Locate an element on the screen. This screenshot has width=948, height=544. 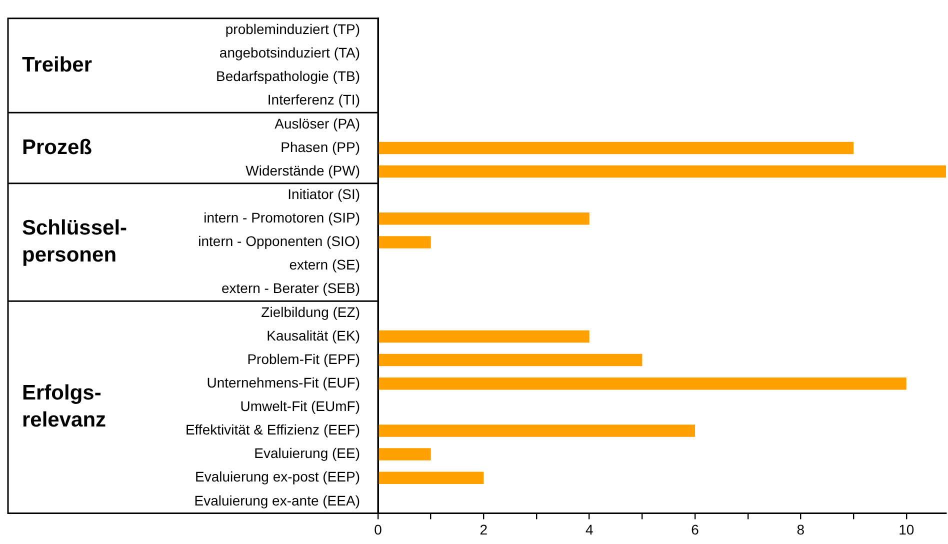
y-tick-label: Initiator (SI) is located at coordinates (324, 194).